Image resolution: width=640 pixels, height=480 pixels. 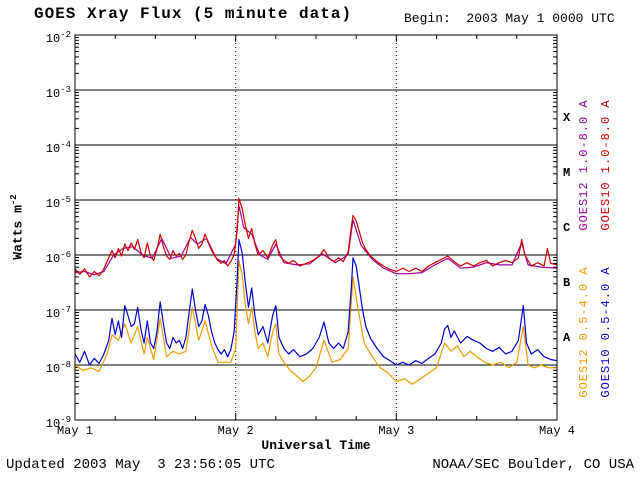 What do you see at coordinates (584, 165) in the screenshot?
I see `legend-goes12-long: GOES12 1.0-8.0 A` at bounding box center [584, 165].